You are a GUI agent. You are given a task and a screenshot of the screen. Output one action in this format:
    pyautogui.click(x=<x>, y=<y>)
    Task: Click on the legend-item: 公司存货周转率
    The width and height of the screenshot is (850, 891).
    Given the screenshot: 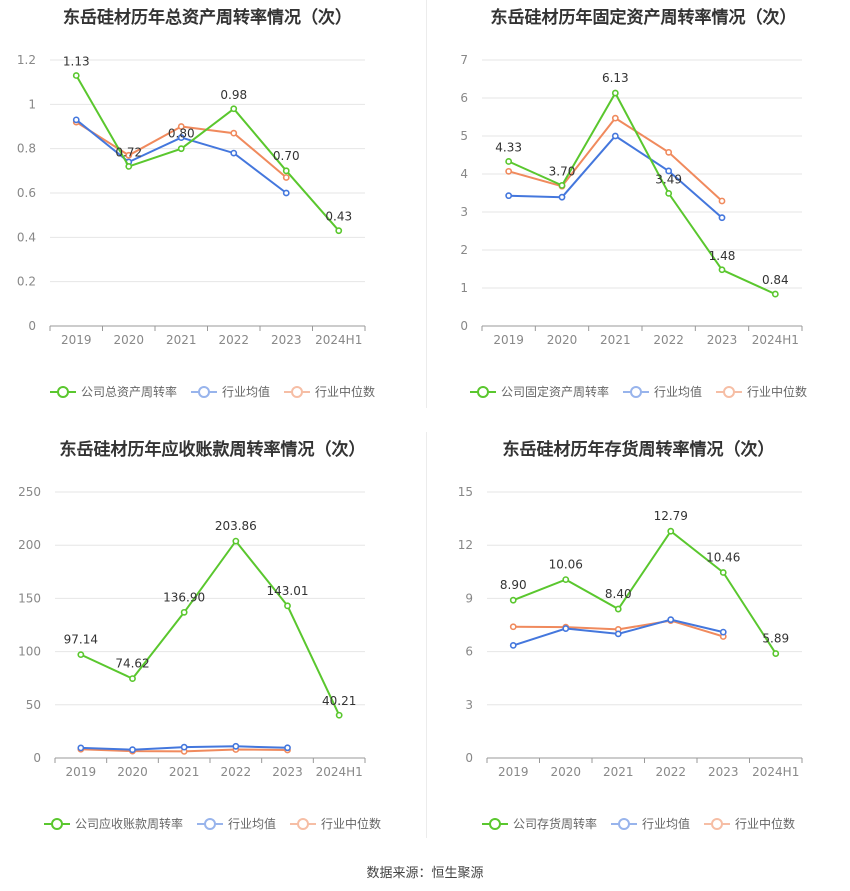 What is the action you would take?
    pyautogui.click(x=539, y=823)
    